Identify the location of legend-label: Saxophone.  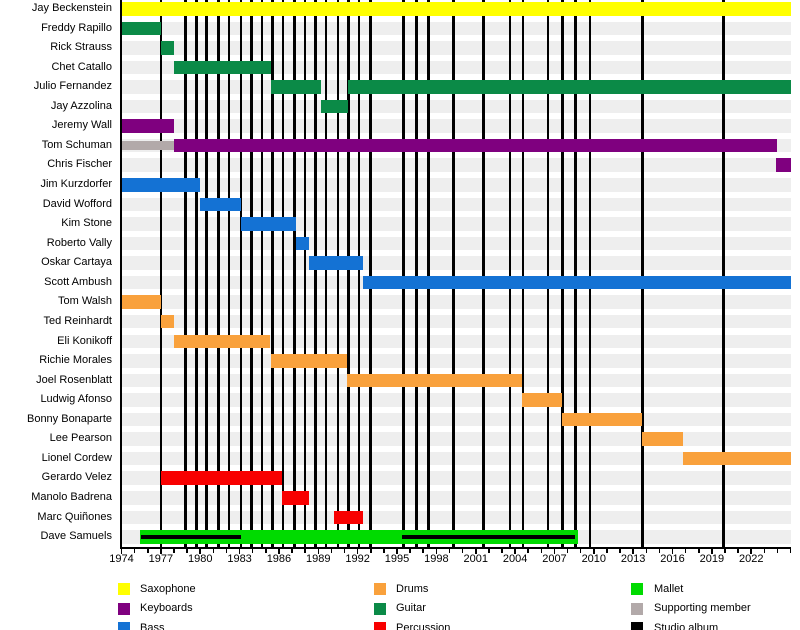
(168, 588).